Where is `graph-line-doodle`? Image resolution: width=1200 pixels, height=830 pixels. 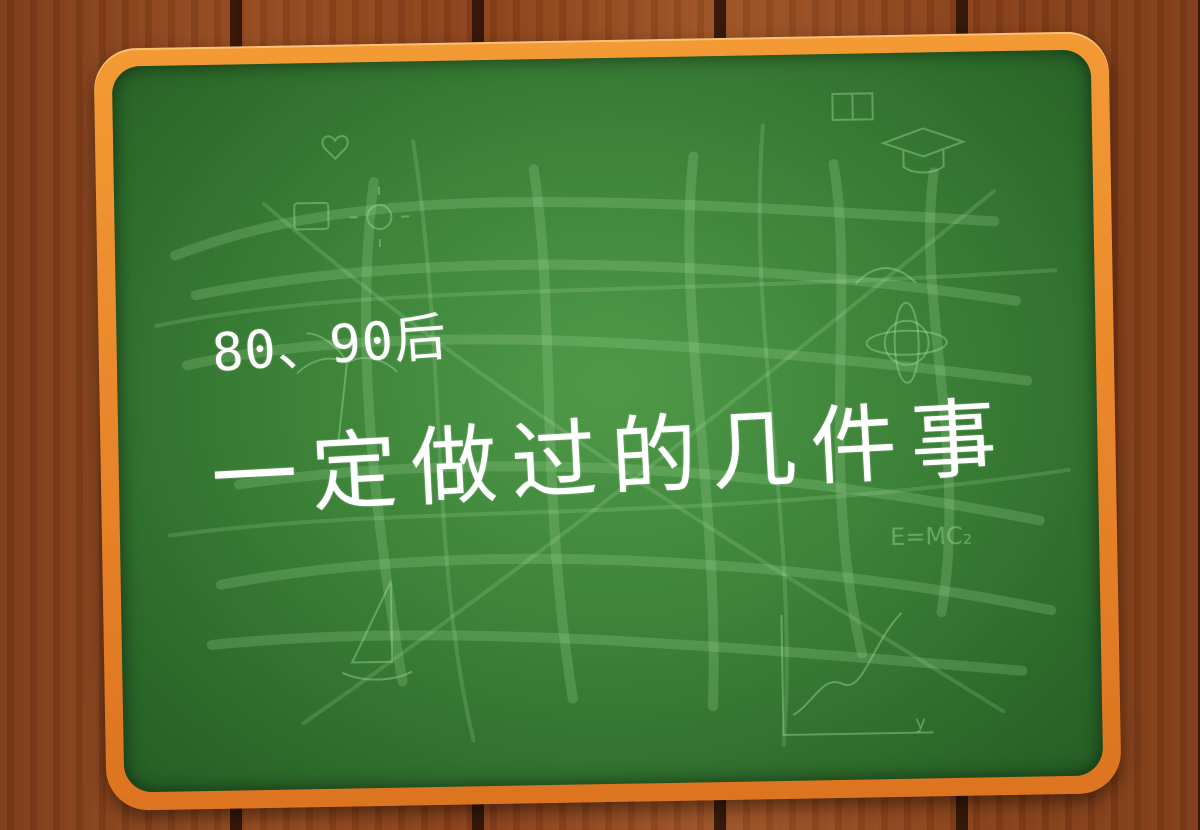 graph-line-doodle is located at coordinates (847, 664).